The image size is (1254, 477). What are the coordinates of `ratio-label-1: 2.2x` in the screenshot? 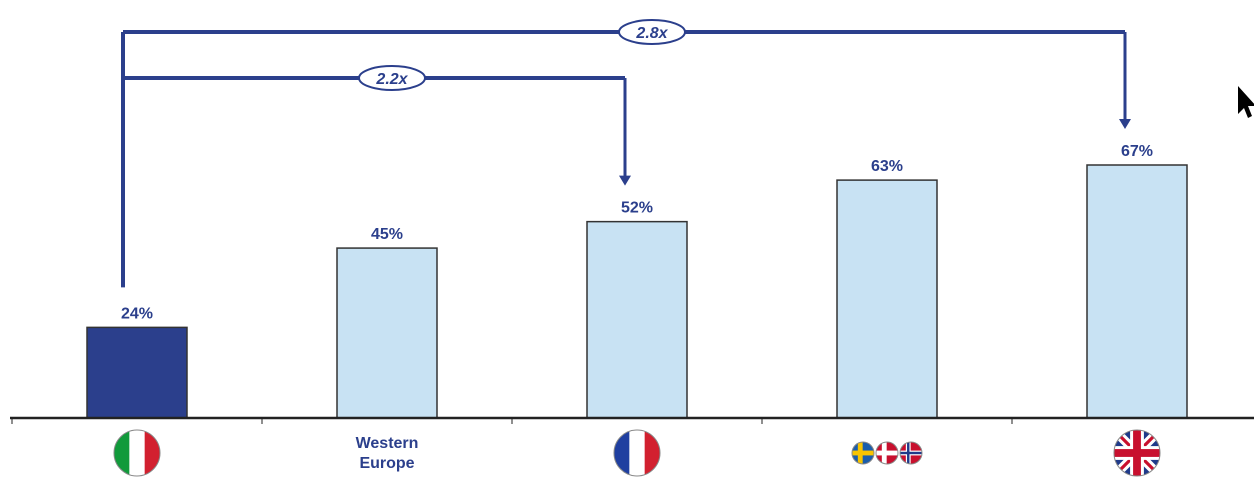 It's located at (391, 79).